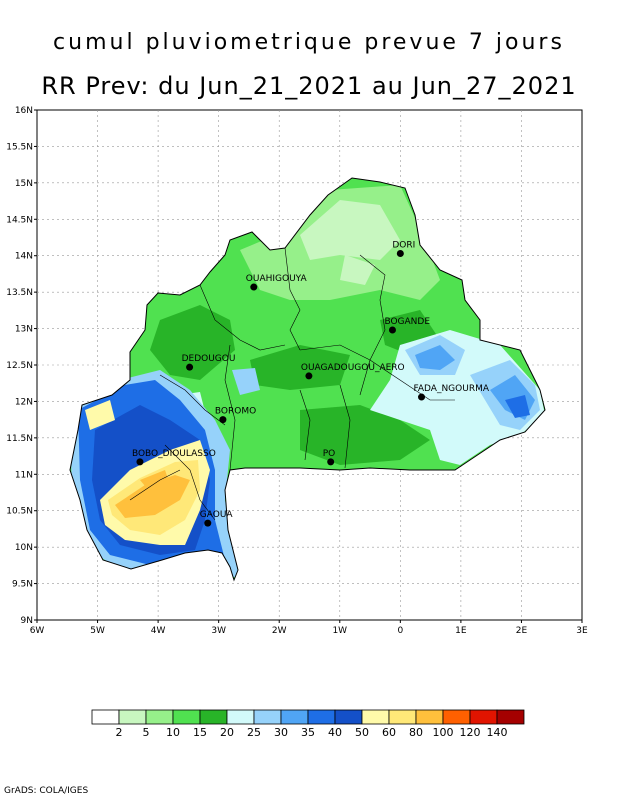  I want to click on city-label: DEDOUGOU, so click(209, 359).